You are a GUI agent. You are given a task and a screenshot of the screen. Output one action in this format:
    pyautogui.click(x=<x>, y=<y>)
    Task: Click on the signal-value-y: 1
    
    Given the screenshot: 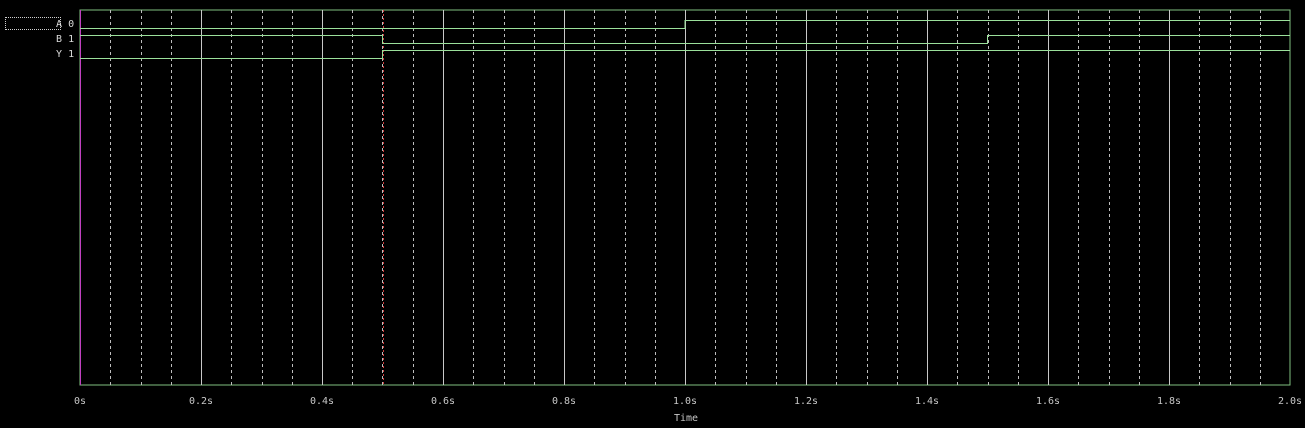 What is the action you would take?
    pyautogui.click(x=71, y=54)
    